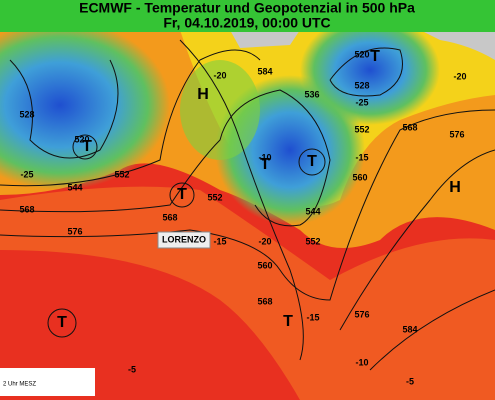 This screenshot has width=495, height=400. I want to click on storm-label: LORENZO, so click(184, 239).